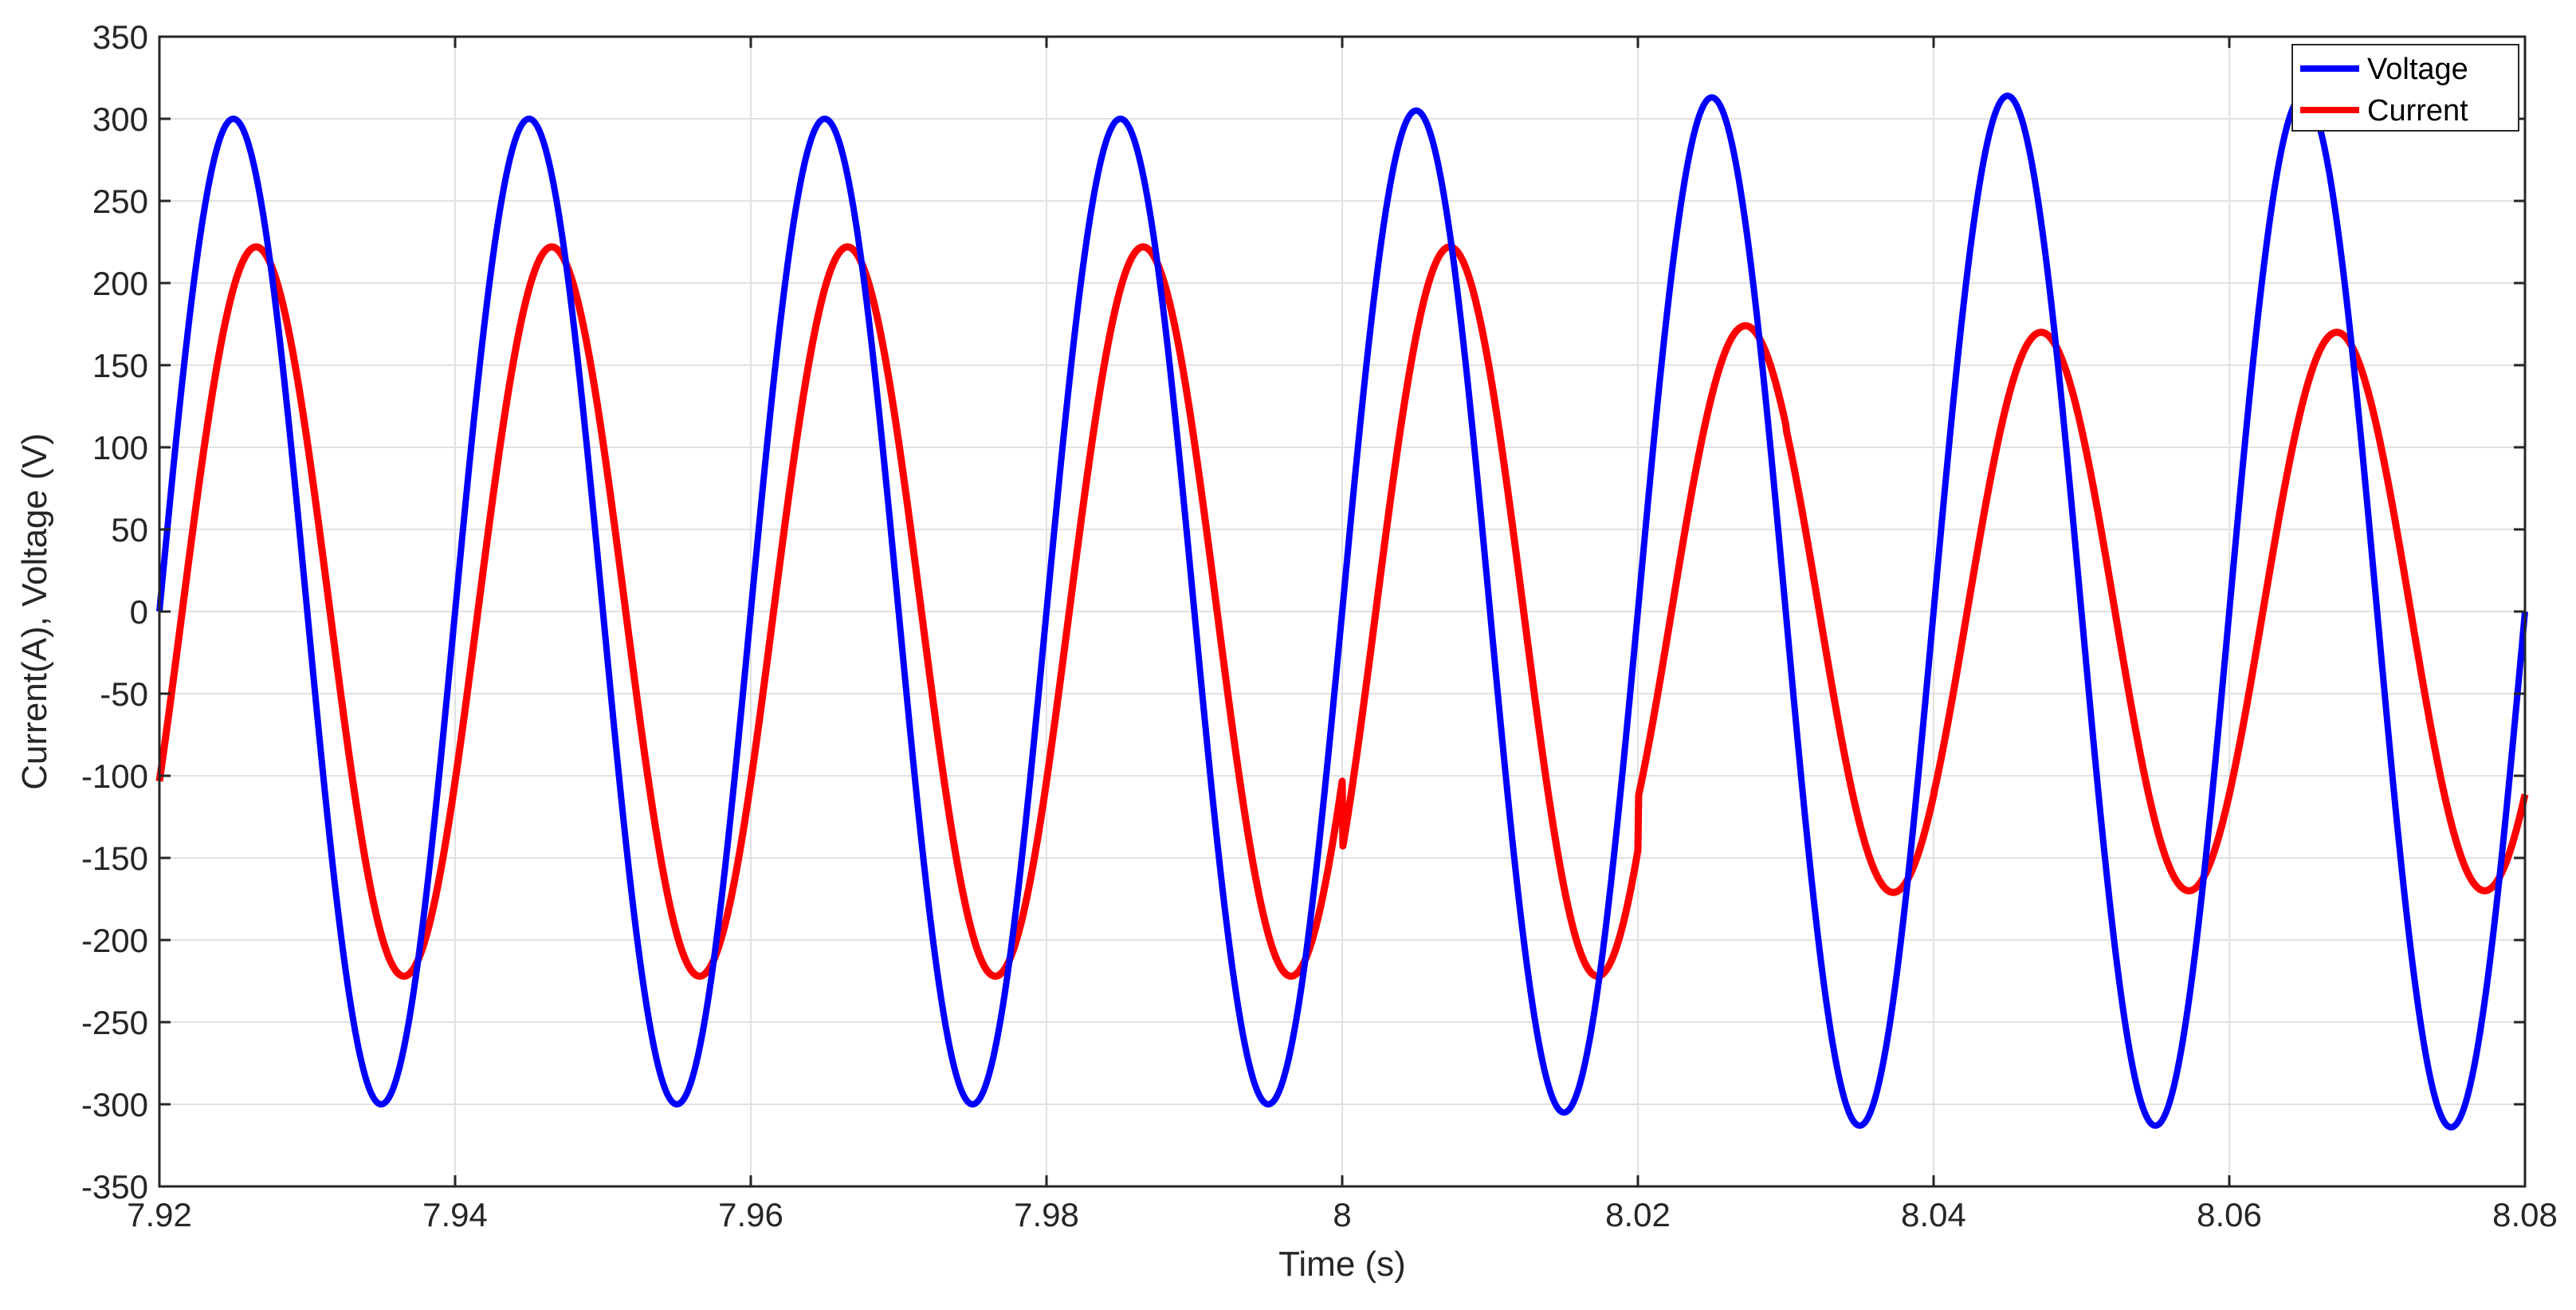 Image resolution: width=2576 pixels, height=1310 pixels. What do you see at coordinates (129, 530) in the screenshot?
I see `y-tick-label: 50` at bounding box center [129, 530].